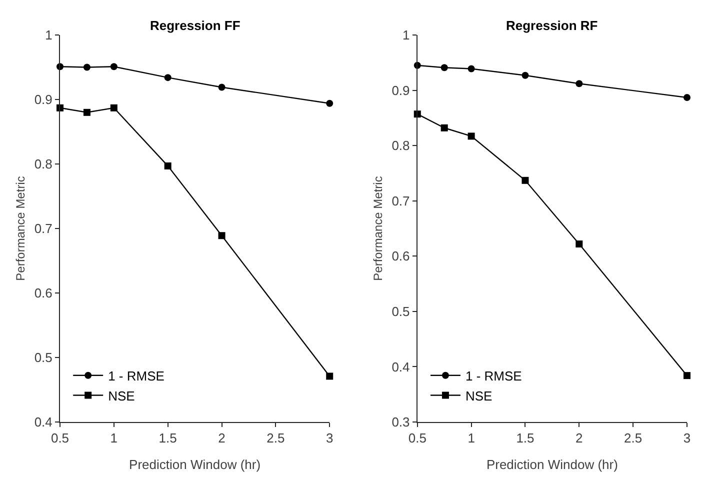 The image size is (712, 482). Describe the element at coordinates (195, 25) in the screenshot. I see `chart-title: Regression FF` at that location.